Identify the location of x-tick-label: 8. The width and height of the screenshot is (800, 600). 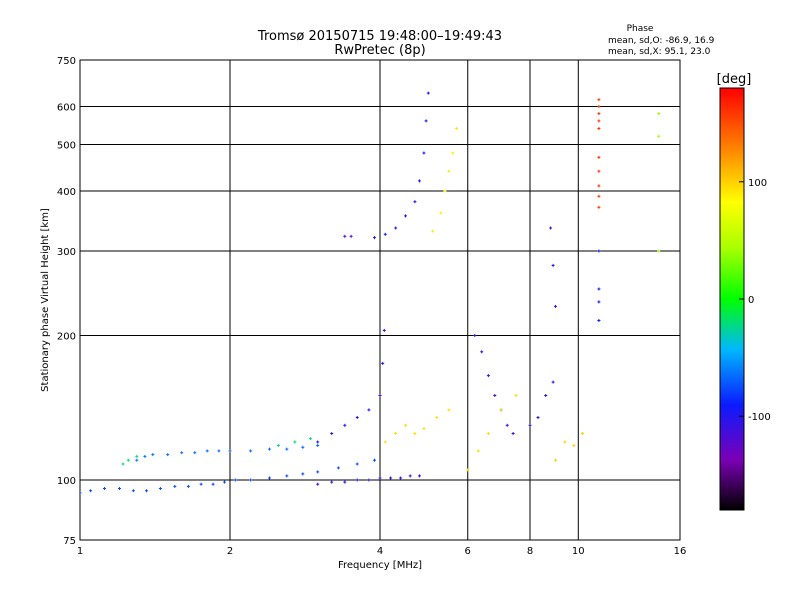
(530, 551).